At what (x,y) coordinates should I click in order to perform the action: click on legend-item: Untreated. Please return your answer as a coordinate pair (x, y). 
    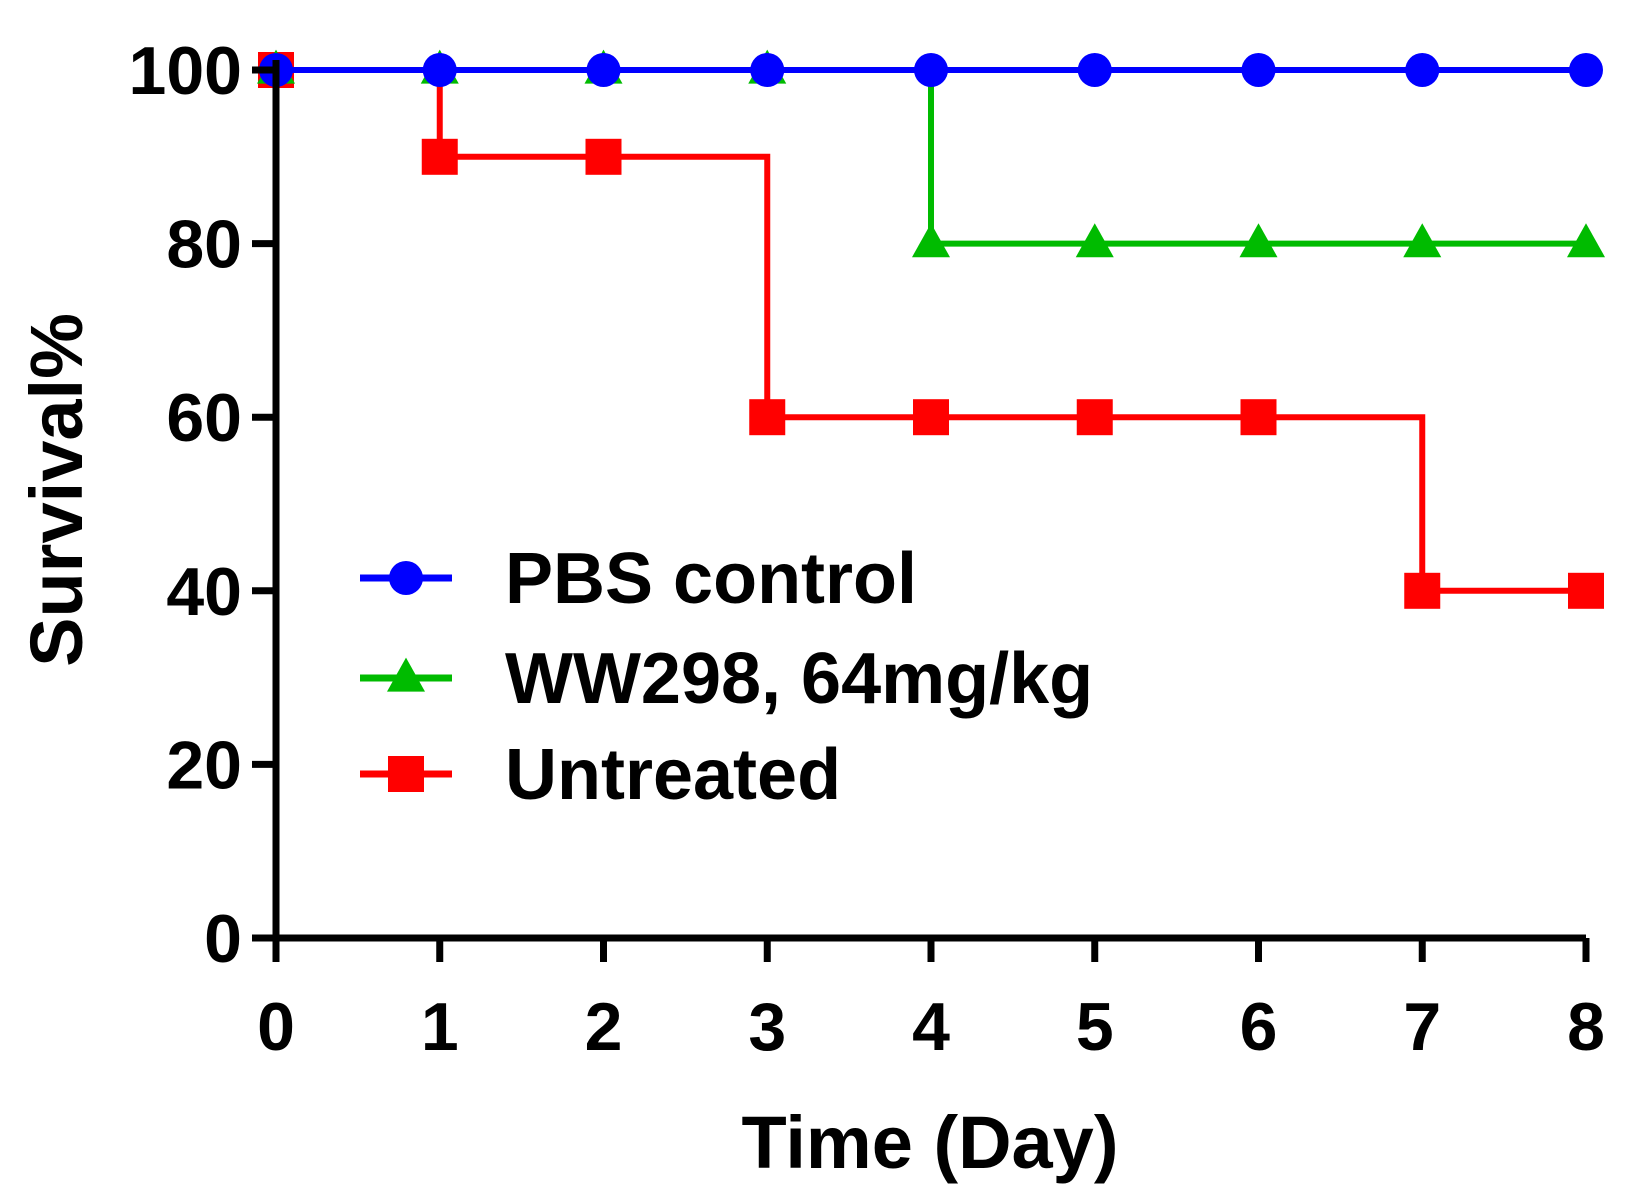
    Looking at the image, I should click on (600, 775).